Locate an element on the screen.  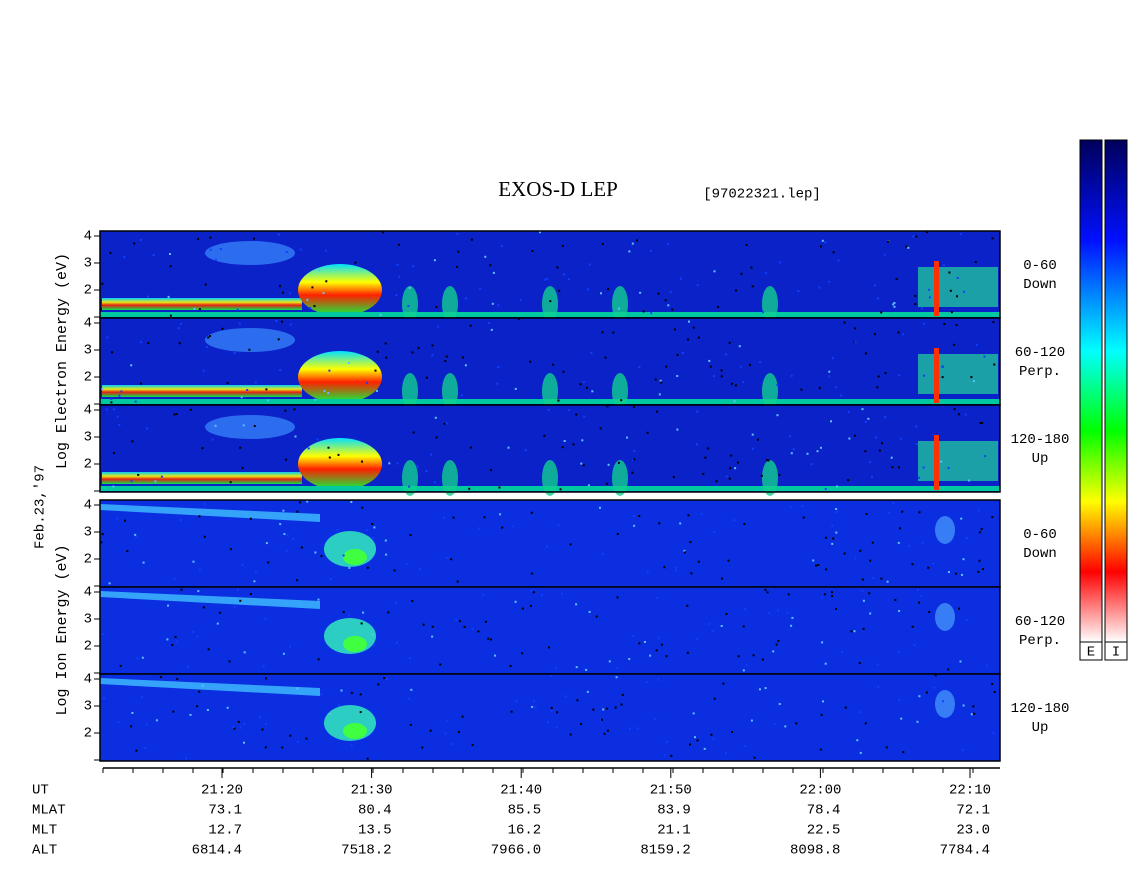
ephemeris-value: 22.5 is located at coordinates (824, 831).